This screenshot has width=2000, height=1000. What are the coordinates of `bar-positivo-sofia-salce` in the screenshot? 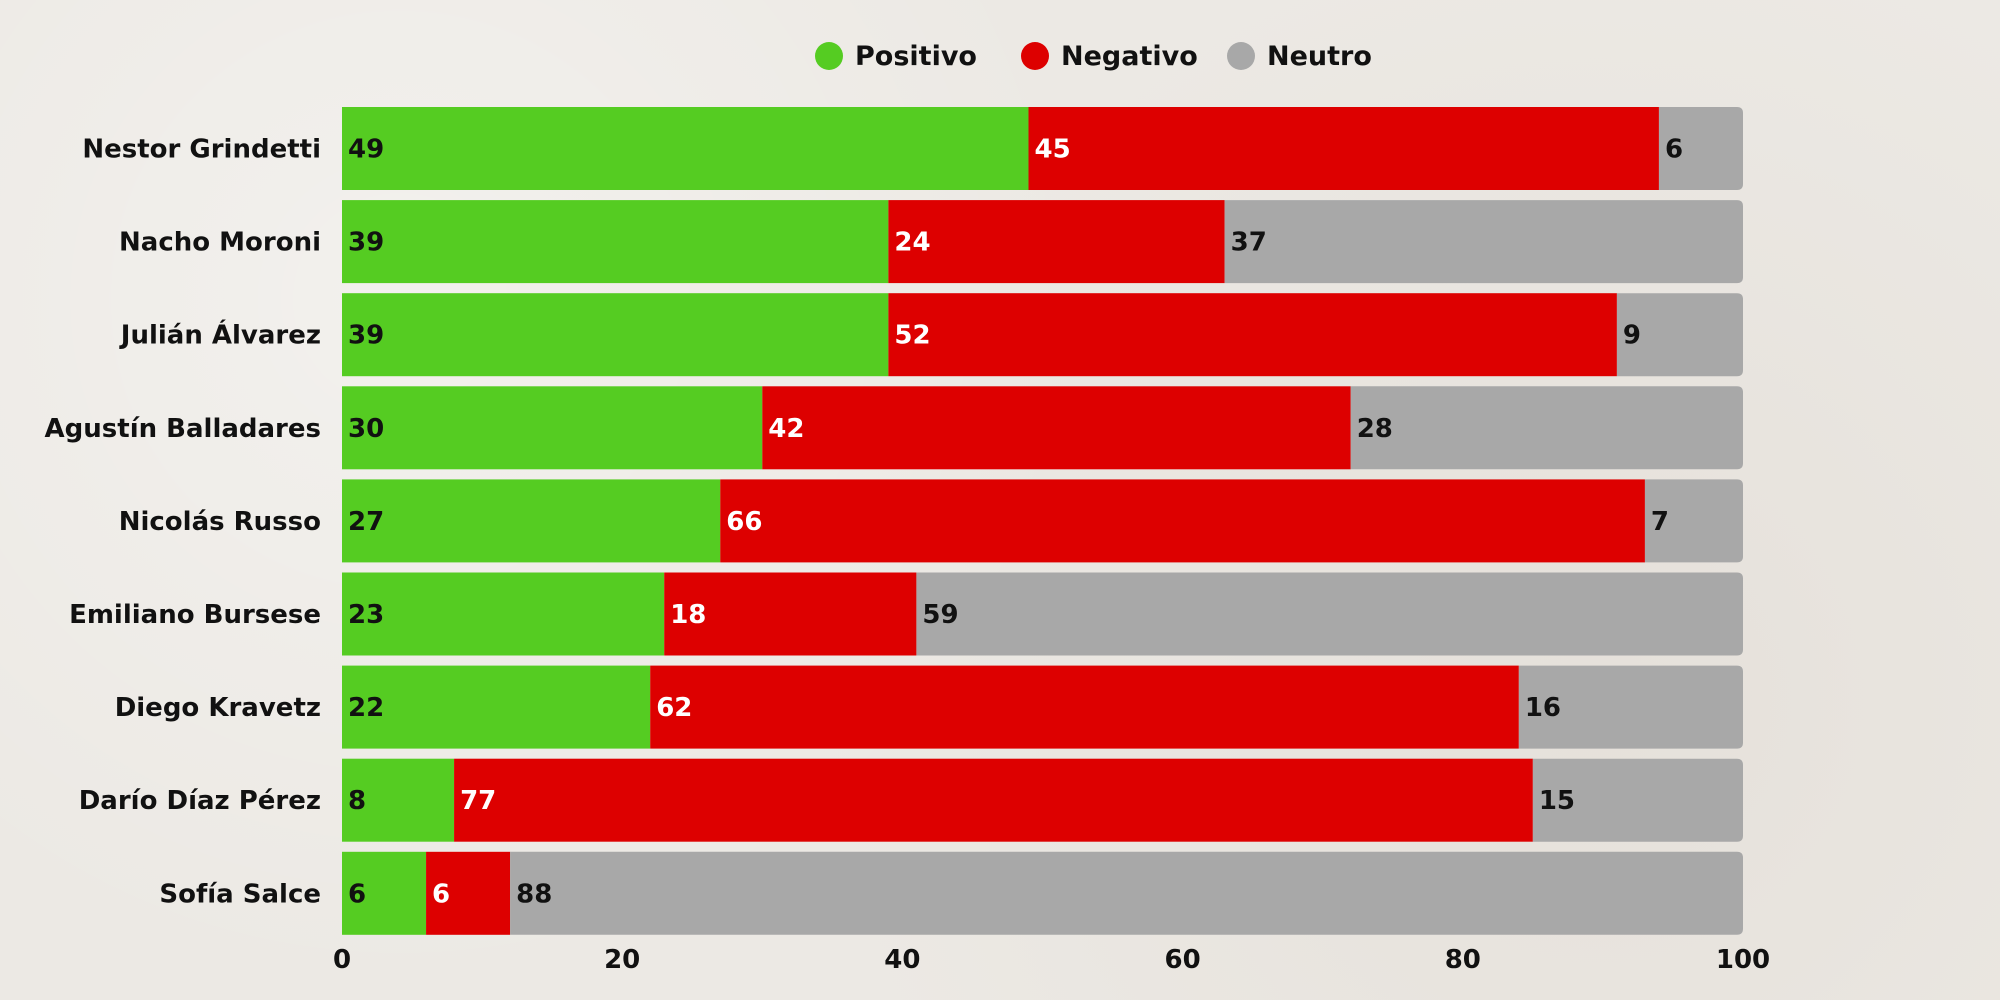 It's located at (384, 893).